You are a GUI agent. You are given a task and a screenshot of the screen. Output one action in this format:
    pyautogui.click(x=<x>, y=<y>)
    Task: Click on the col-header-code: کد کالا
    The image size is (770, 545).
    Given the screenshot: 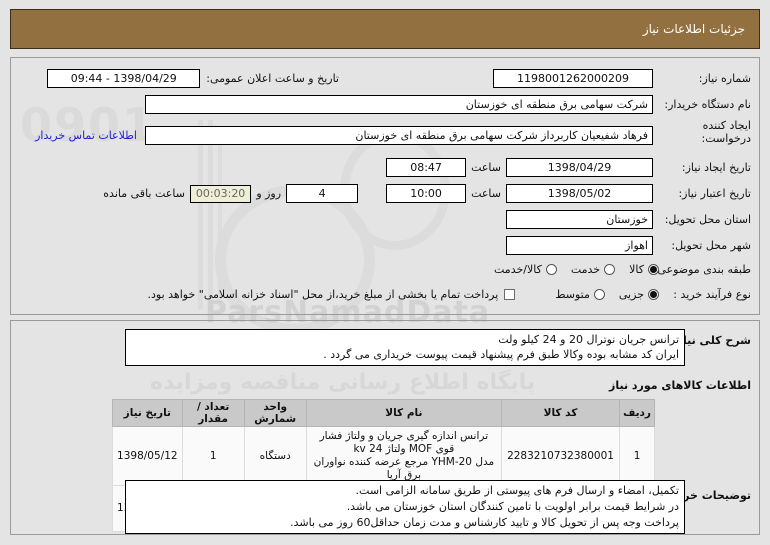 What is the action you would take?
    pyautogui.click(x=560, y=413)
    